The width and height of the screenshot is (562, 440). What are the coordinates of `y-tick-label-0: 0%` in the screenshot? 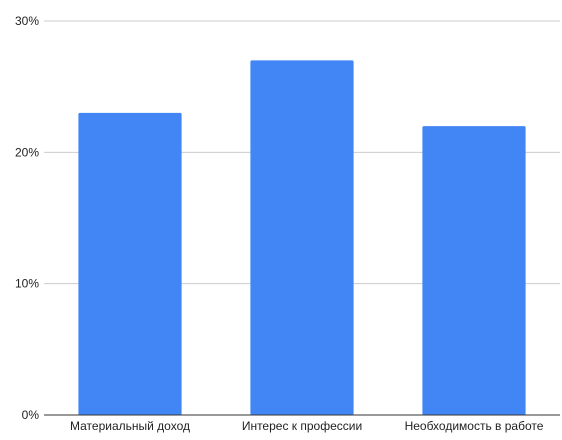 It's located at (31, 415).